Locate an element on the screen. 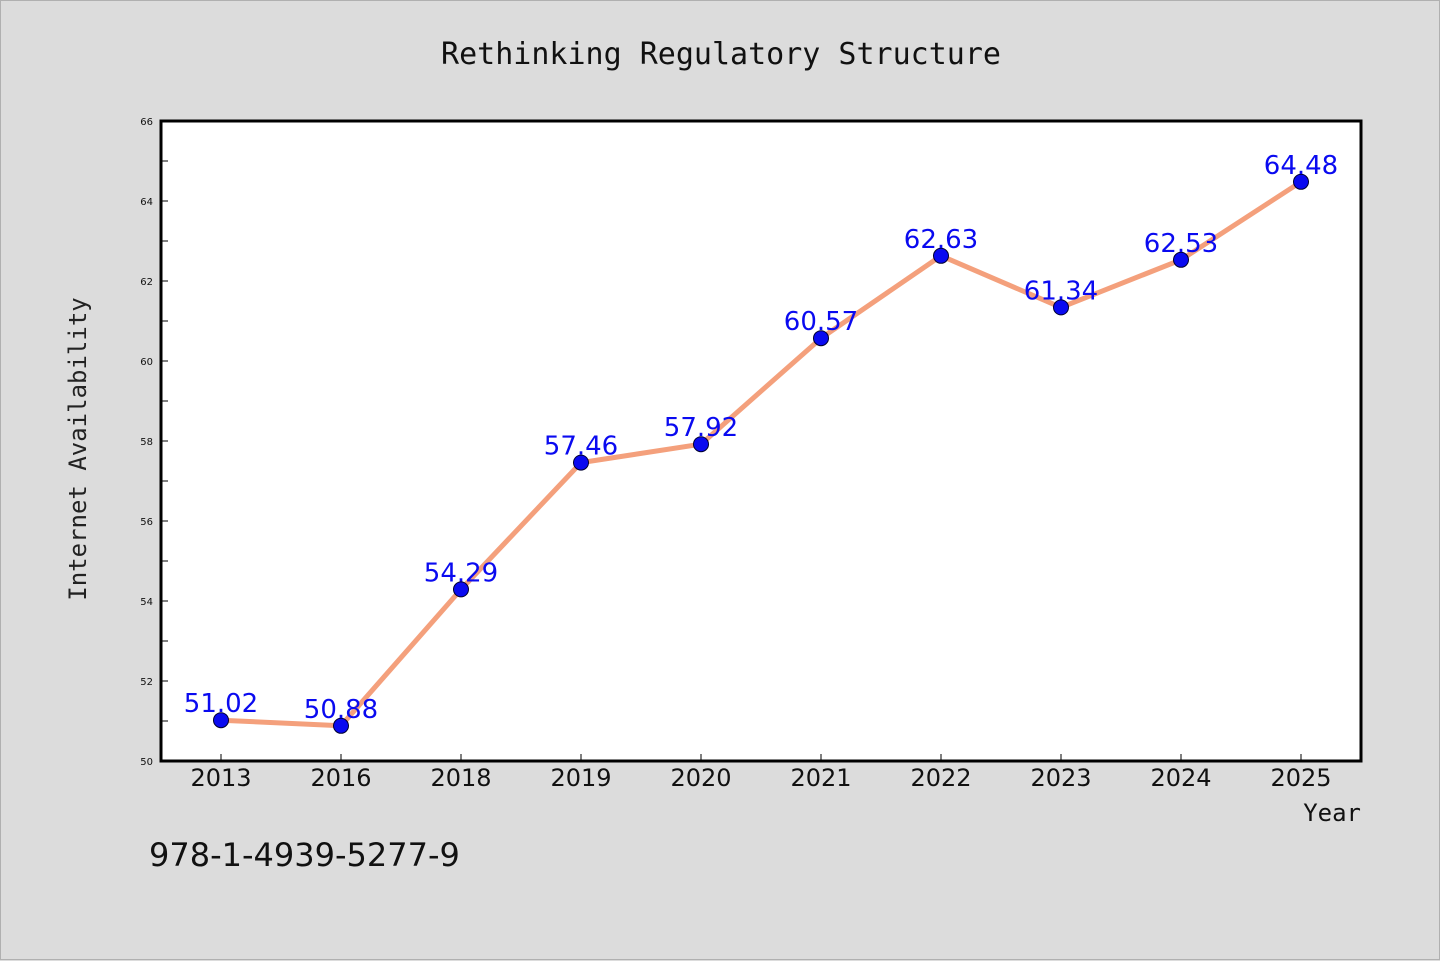  data-label: 62.63 is located at coordinates (941, 240).